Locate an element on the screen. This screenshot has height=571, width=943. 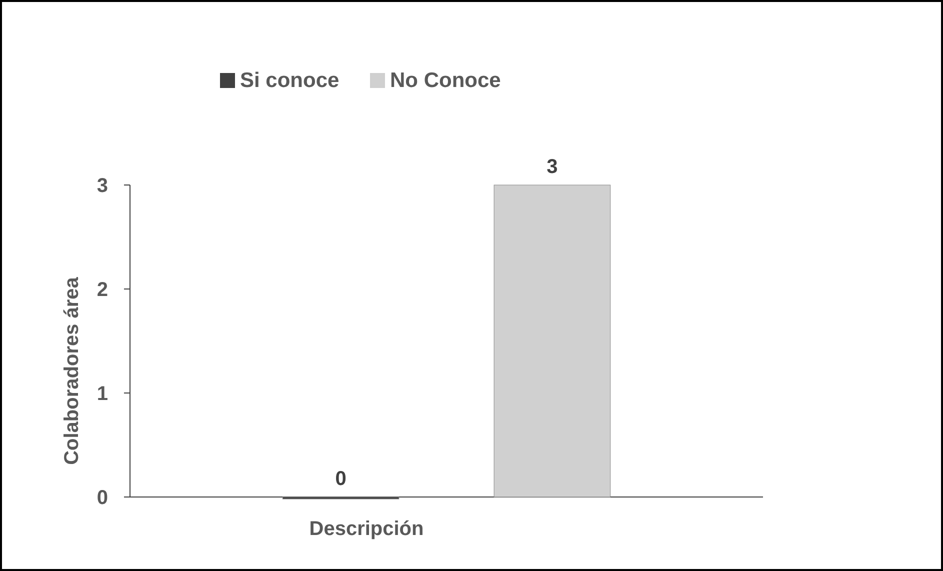
y-tick-label: 0 is located at coordinates (102, 498).